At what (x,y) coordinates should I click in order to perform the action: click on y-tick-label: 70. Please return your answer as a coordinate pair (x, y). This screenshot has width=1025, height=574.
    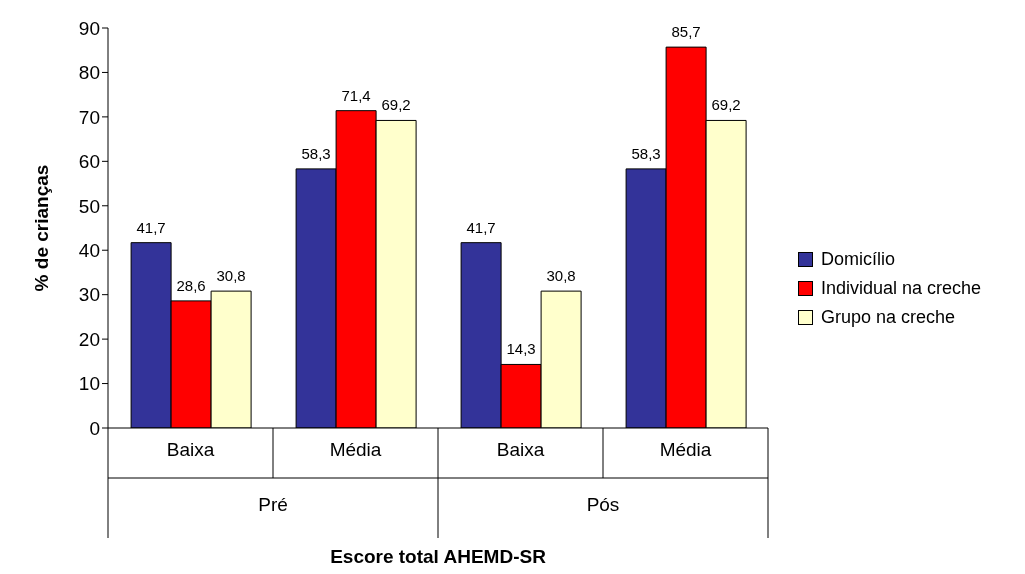
    Looking at the image, I should click on (89, 117).